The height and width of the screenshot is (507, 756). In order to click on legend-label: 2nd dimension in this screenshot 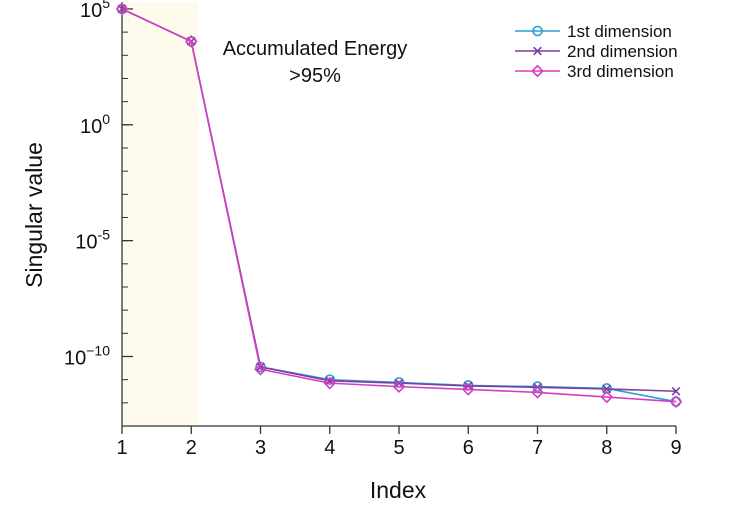, I will do `click(622, 51)`.